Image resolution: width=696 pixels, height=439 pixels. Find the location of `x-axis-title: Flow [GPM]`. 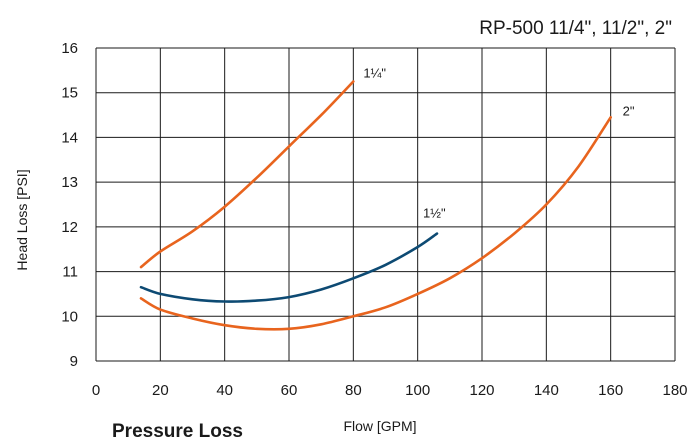

x-axis-title: Flow [GPM] is located at coordinates (379, 426).